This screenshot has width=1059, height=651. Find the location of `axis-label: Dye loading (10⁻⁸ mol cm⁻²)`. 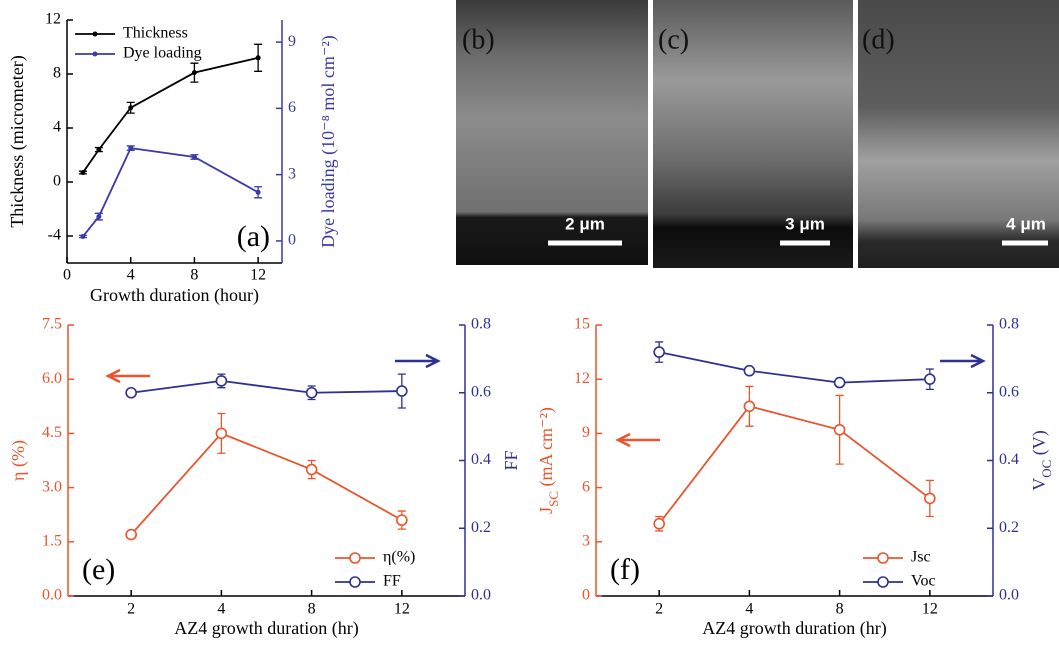

axis-label: Dye loading (10⁻⁸ mol cm⁻²) is located at coordinates (328, 141).